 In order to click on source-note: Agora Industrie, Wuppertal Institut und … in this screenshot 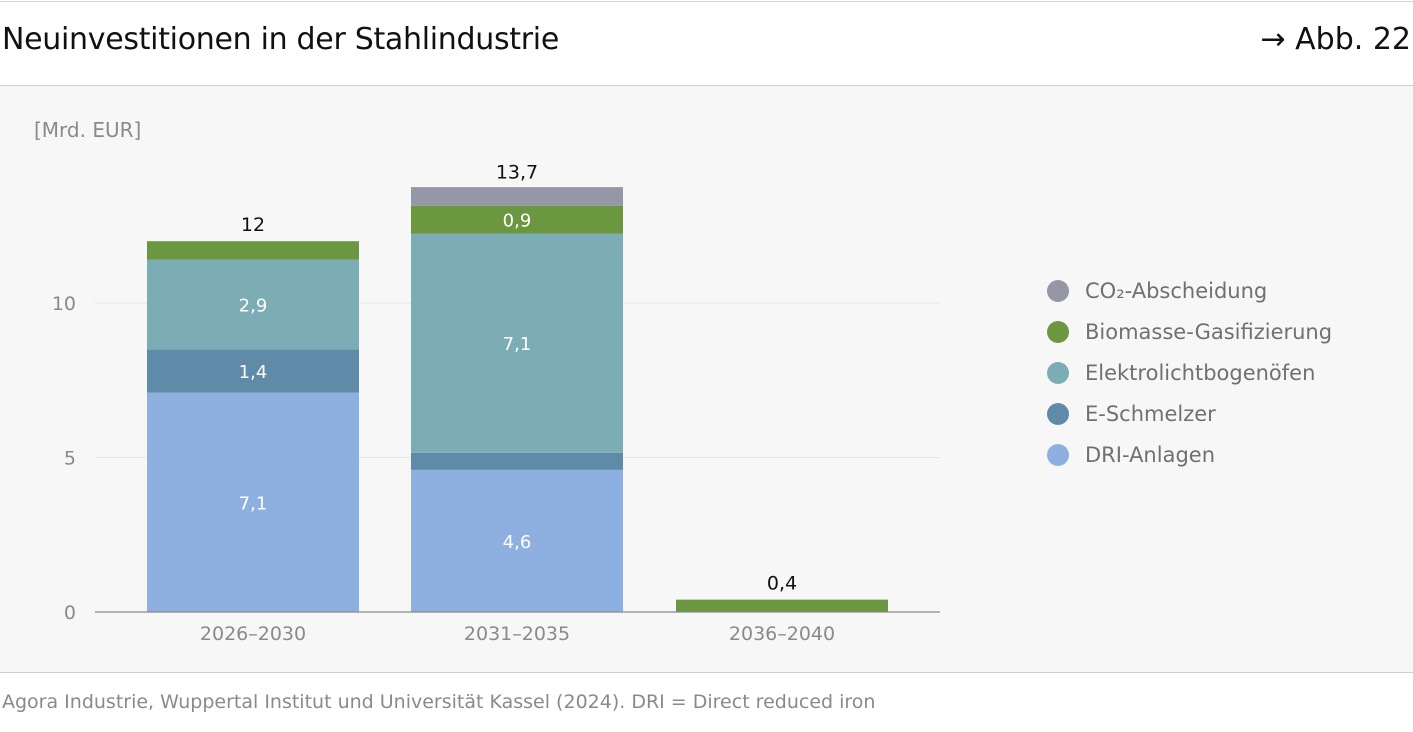, I will do `click(439, 702)`.